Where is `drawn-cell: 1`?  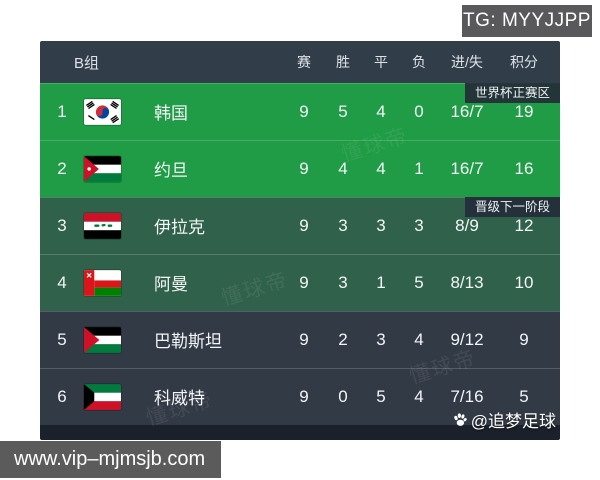 drawn-cell: 1 is located at coordinates (381, 282).